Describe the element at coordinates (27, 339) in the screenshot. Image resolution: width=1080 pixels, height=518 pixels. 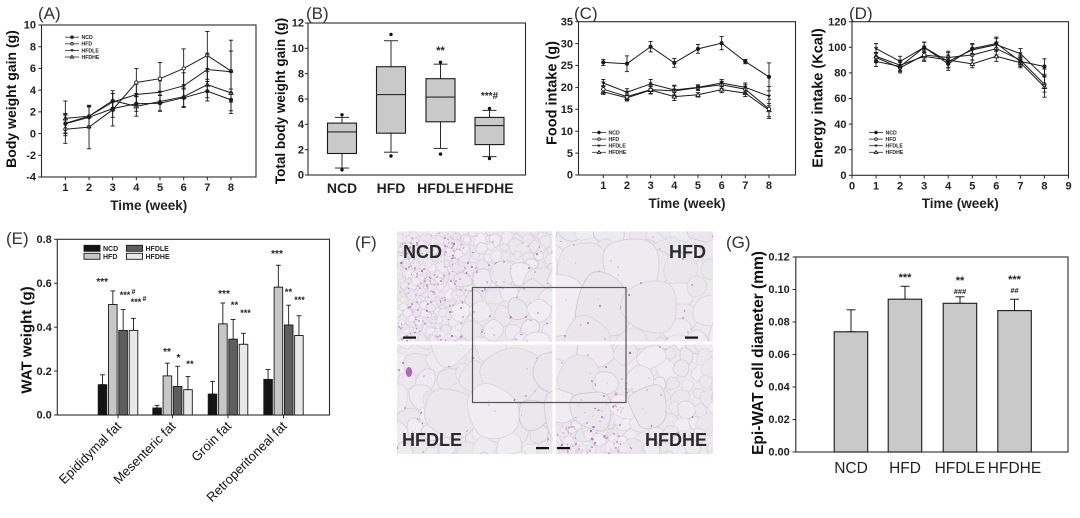
I see `svg-text: WAT weight (g)` at that location.